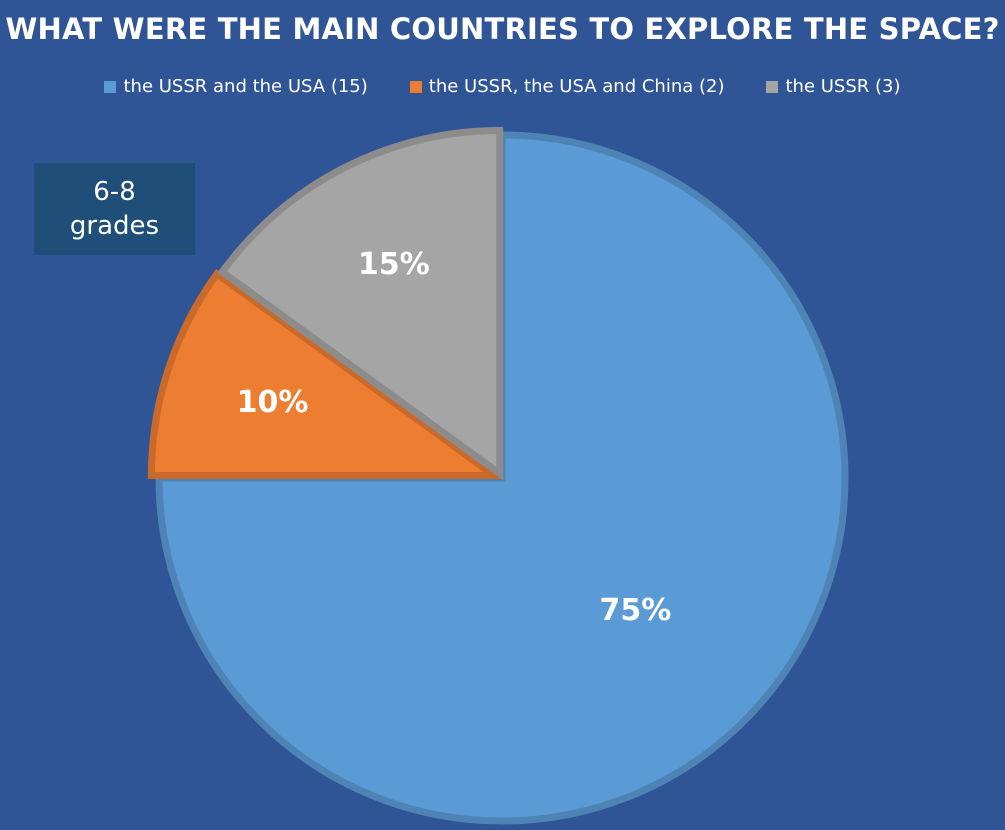 The width and height of the screenshot is (1005, 830). Describe the element at coordinates (273, 402) in the screenshot. I see `data-label-ussr-usa-china: 10%` at that location.